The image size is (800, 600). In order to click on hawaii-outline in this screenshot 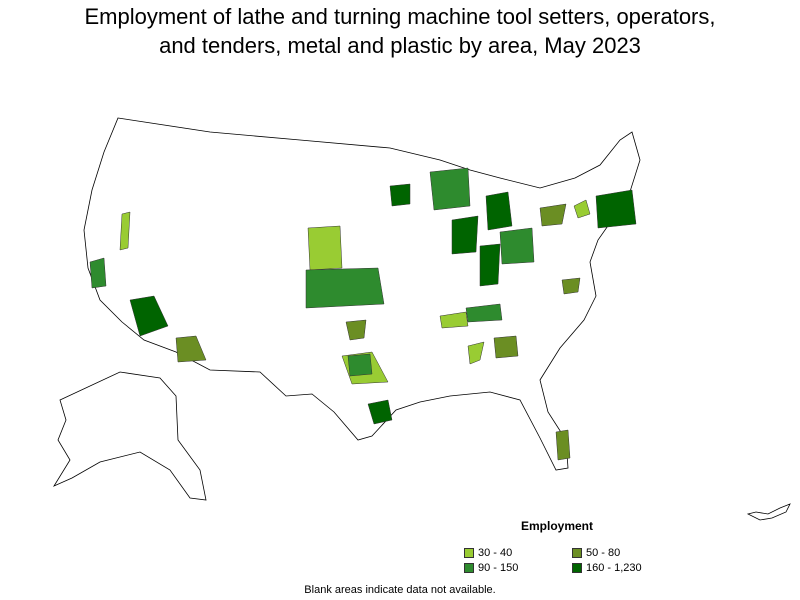, I will do `click(768, 512)`.